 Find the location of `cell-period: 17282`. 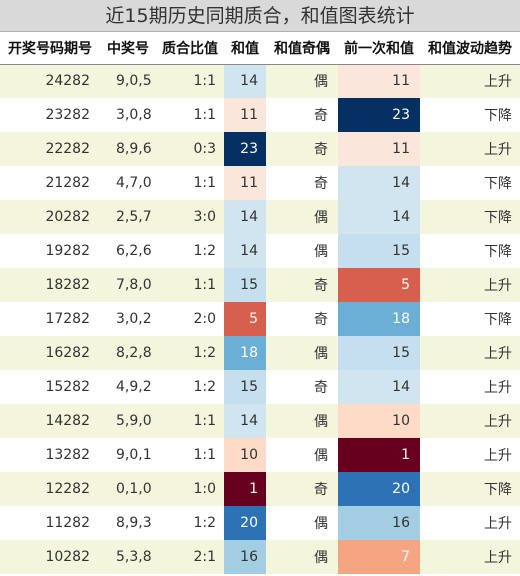

cell-period: 17282 is located at coordinates (50, 319).